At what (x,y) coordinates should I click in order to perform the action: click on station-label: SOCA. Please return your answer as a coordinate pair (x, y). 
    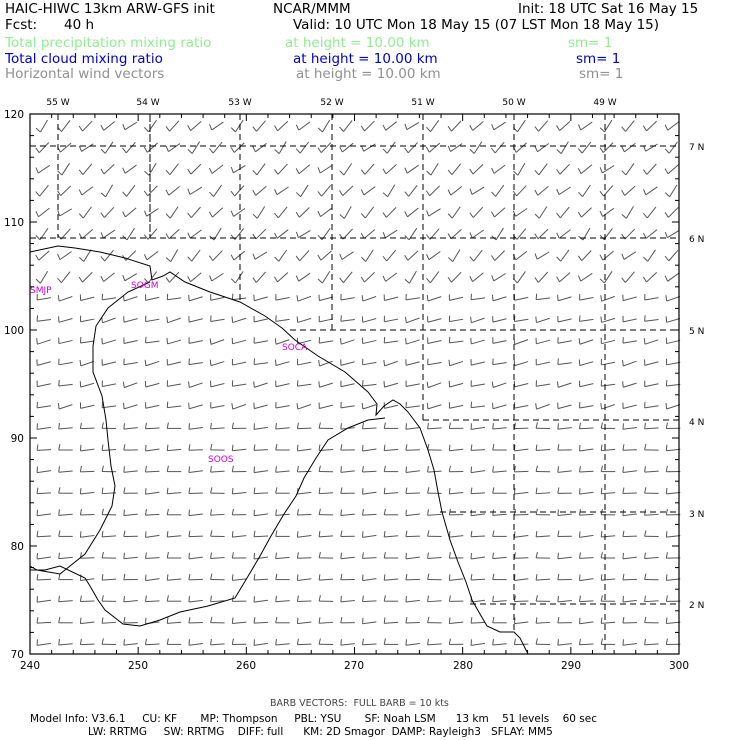
    Looking at the image, I should click on (295, 348).